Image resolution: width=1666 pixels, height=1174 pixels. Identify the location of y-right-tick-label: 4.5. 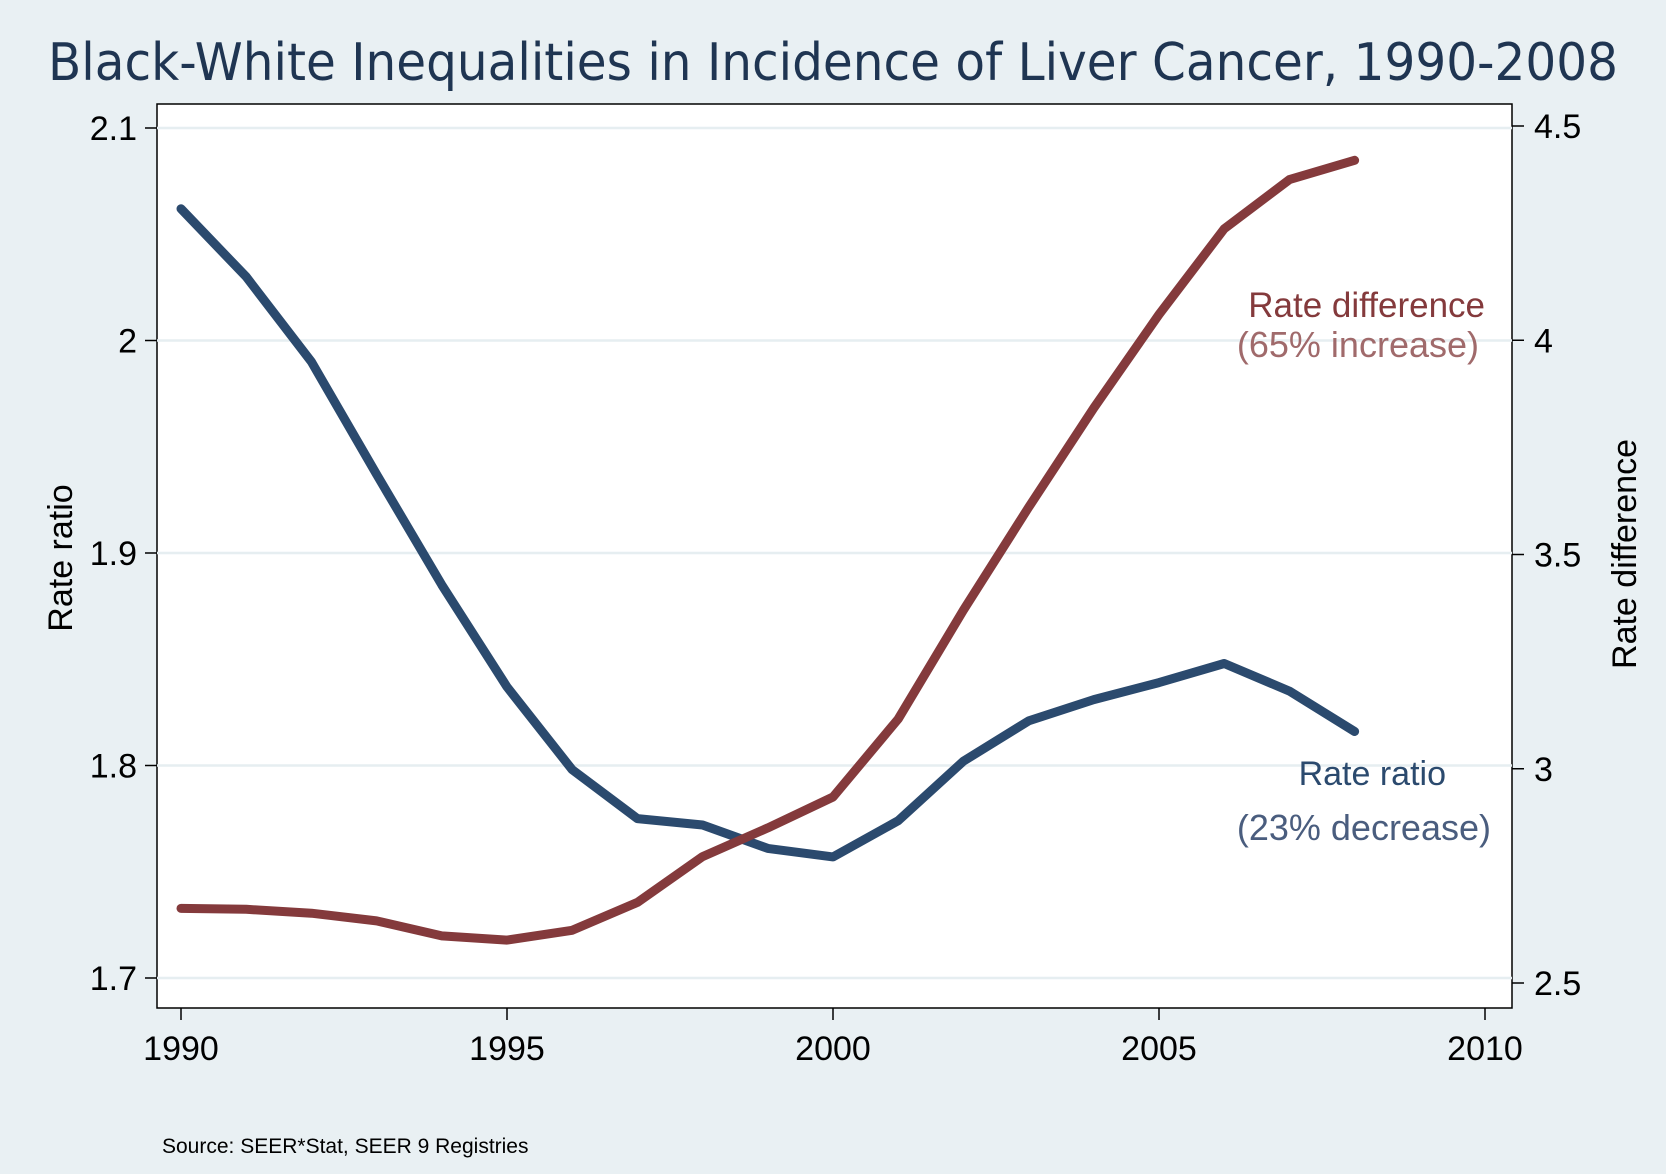
(1557, 127).